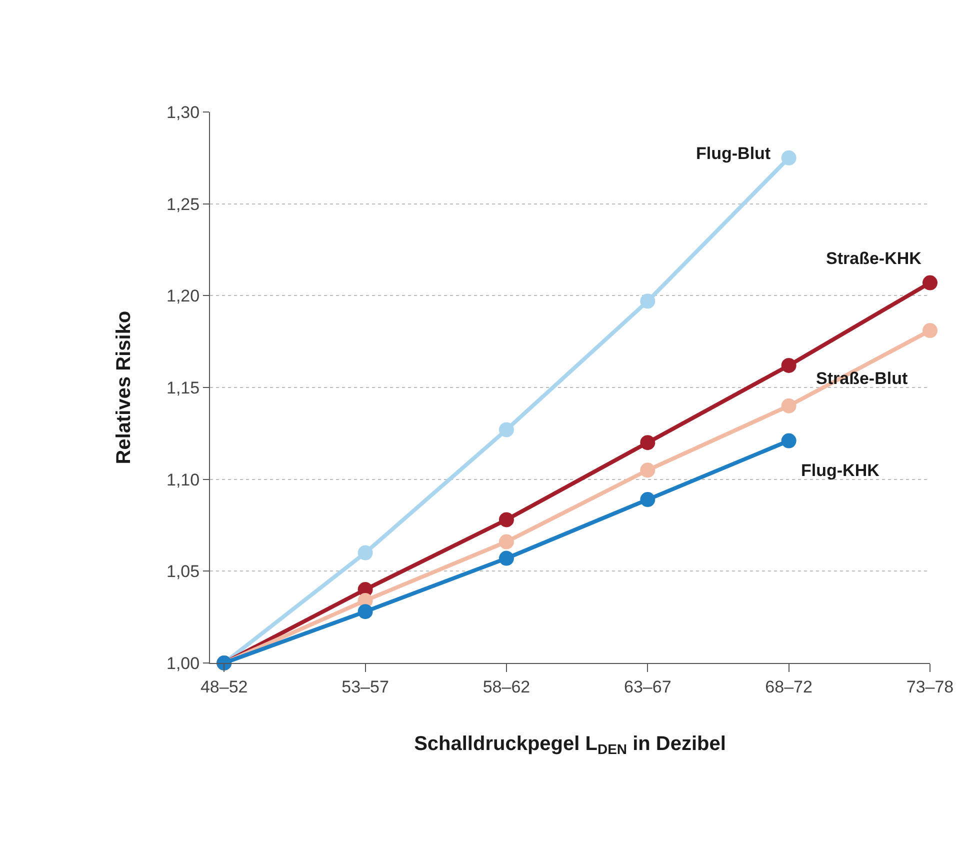 The height and width of the screenshot is (866, 966). I want to click on x-tick-label: 73–78, so click(930, 686).